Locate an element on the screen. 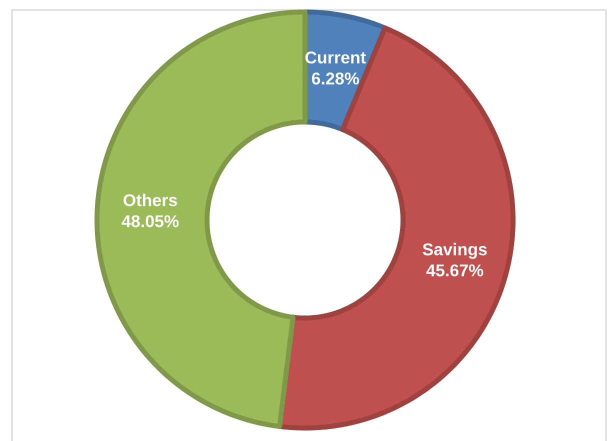 The width and height of the screenshot is (609, 441). data-label: 48.05% is located at coordinates (150, 221).